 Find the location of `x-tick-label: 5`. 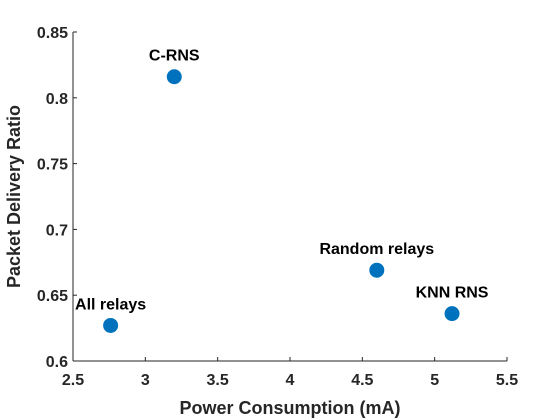

x-tick-label: 5 is located at coordinates (434, 380).